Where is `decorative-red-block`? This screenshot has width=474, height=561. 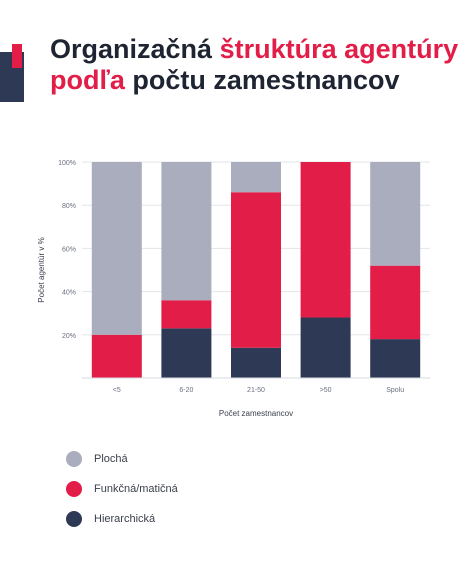
decorative-red-block is located at coordinates (17, 56).